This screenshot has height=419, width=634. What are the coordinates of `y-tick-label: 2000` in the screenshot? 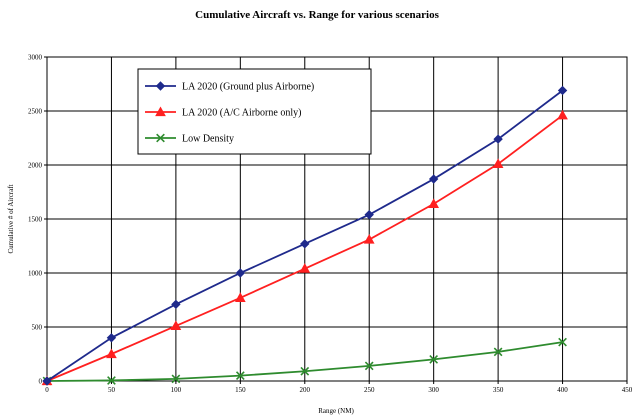 It's located at (35, 166).